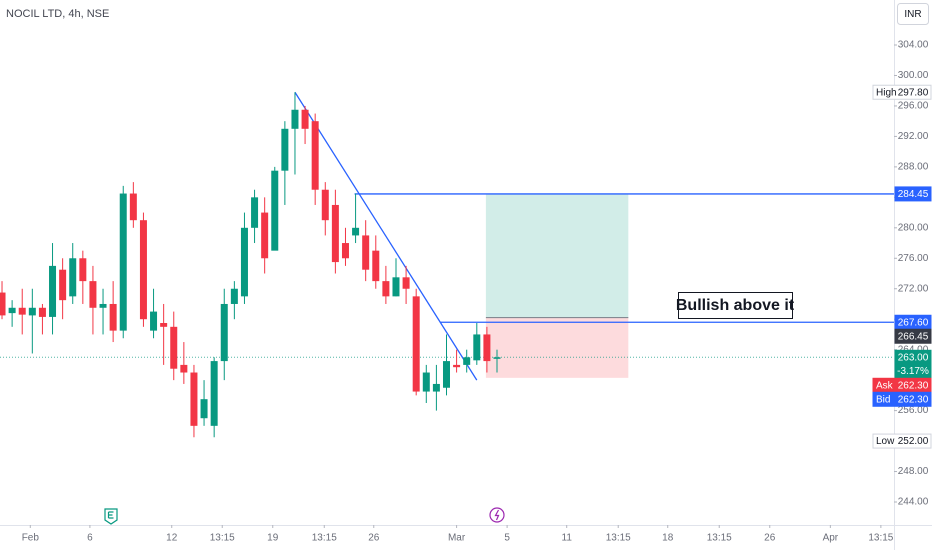 This screenshot has height=550, width=932. I want to click on price-label: 266.45, so click(913, 336).